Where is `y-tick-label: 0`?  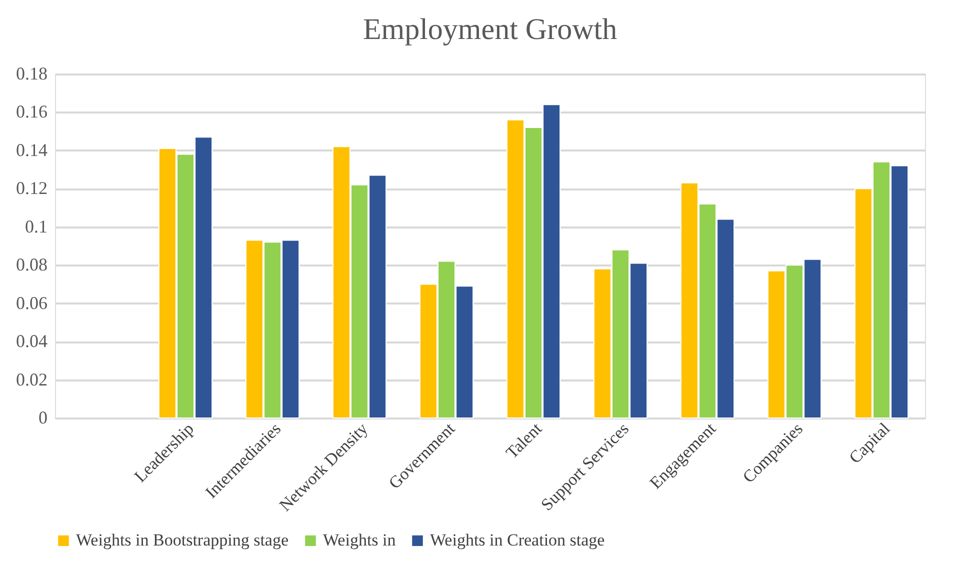 y-tick-label: 0 is located at coordinates (43, 418).